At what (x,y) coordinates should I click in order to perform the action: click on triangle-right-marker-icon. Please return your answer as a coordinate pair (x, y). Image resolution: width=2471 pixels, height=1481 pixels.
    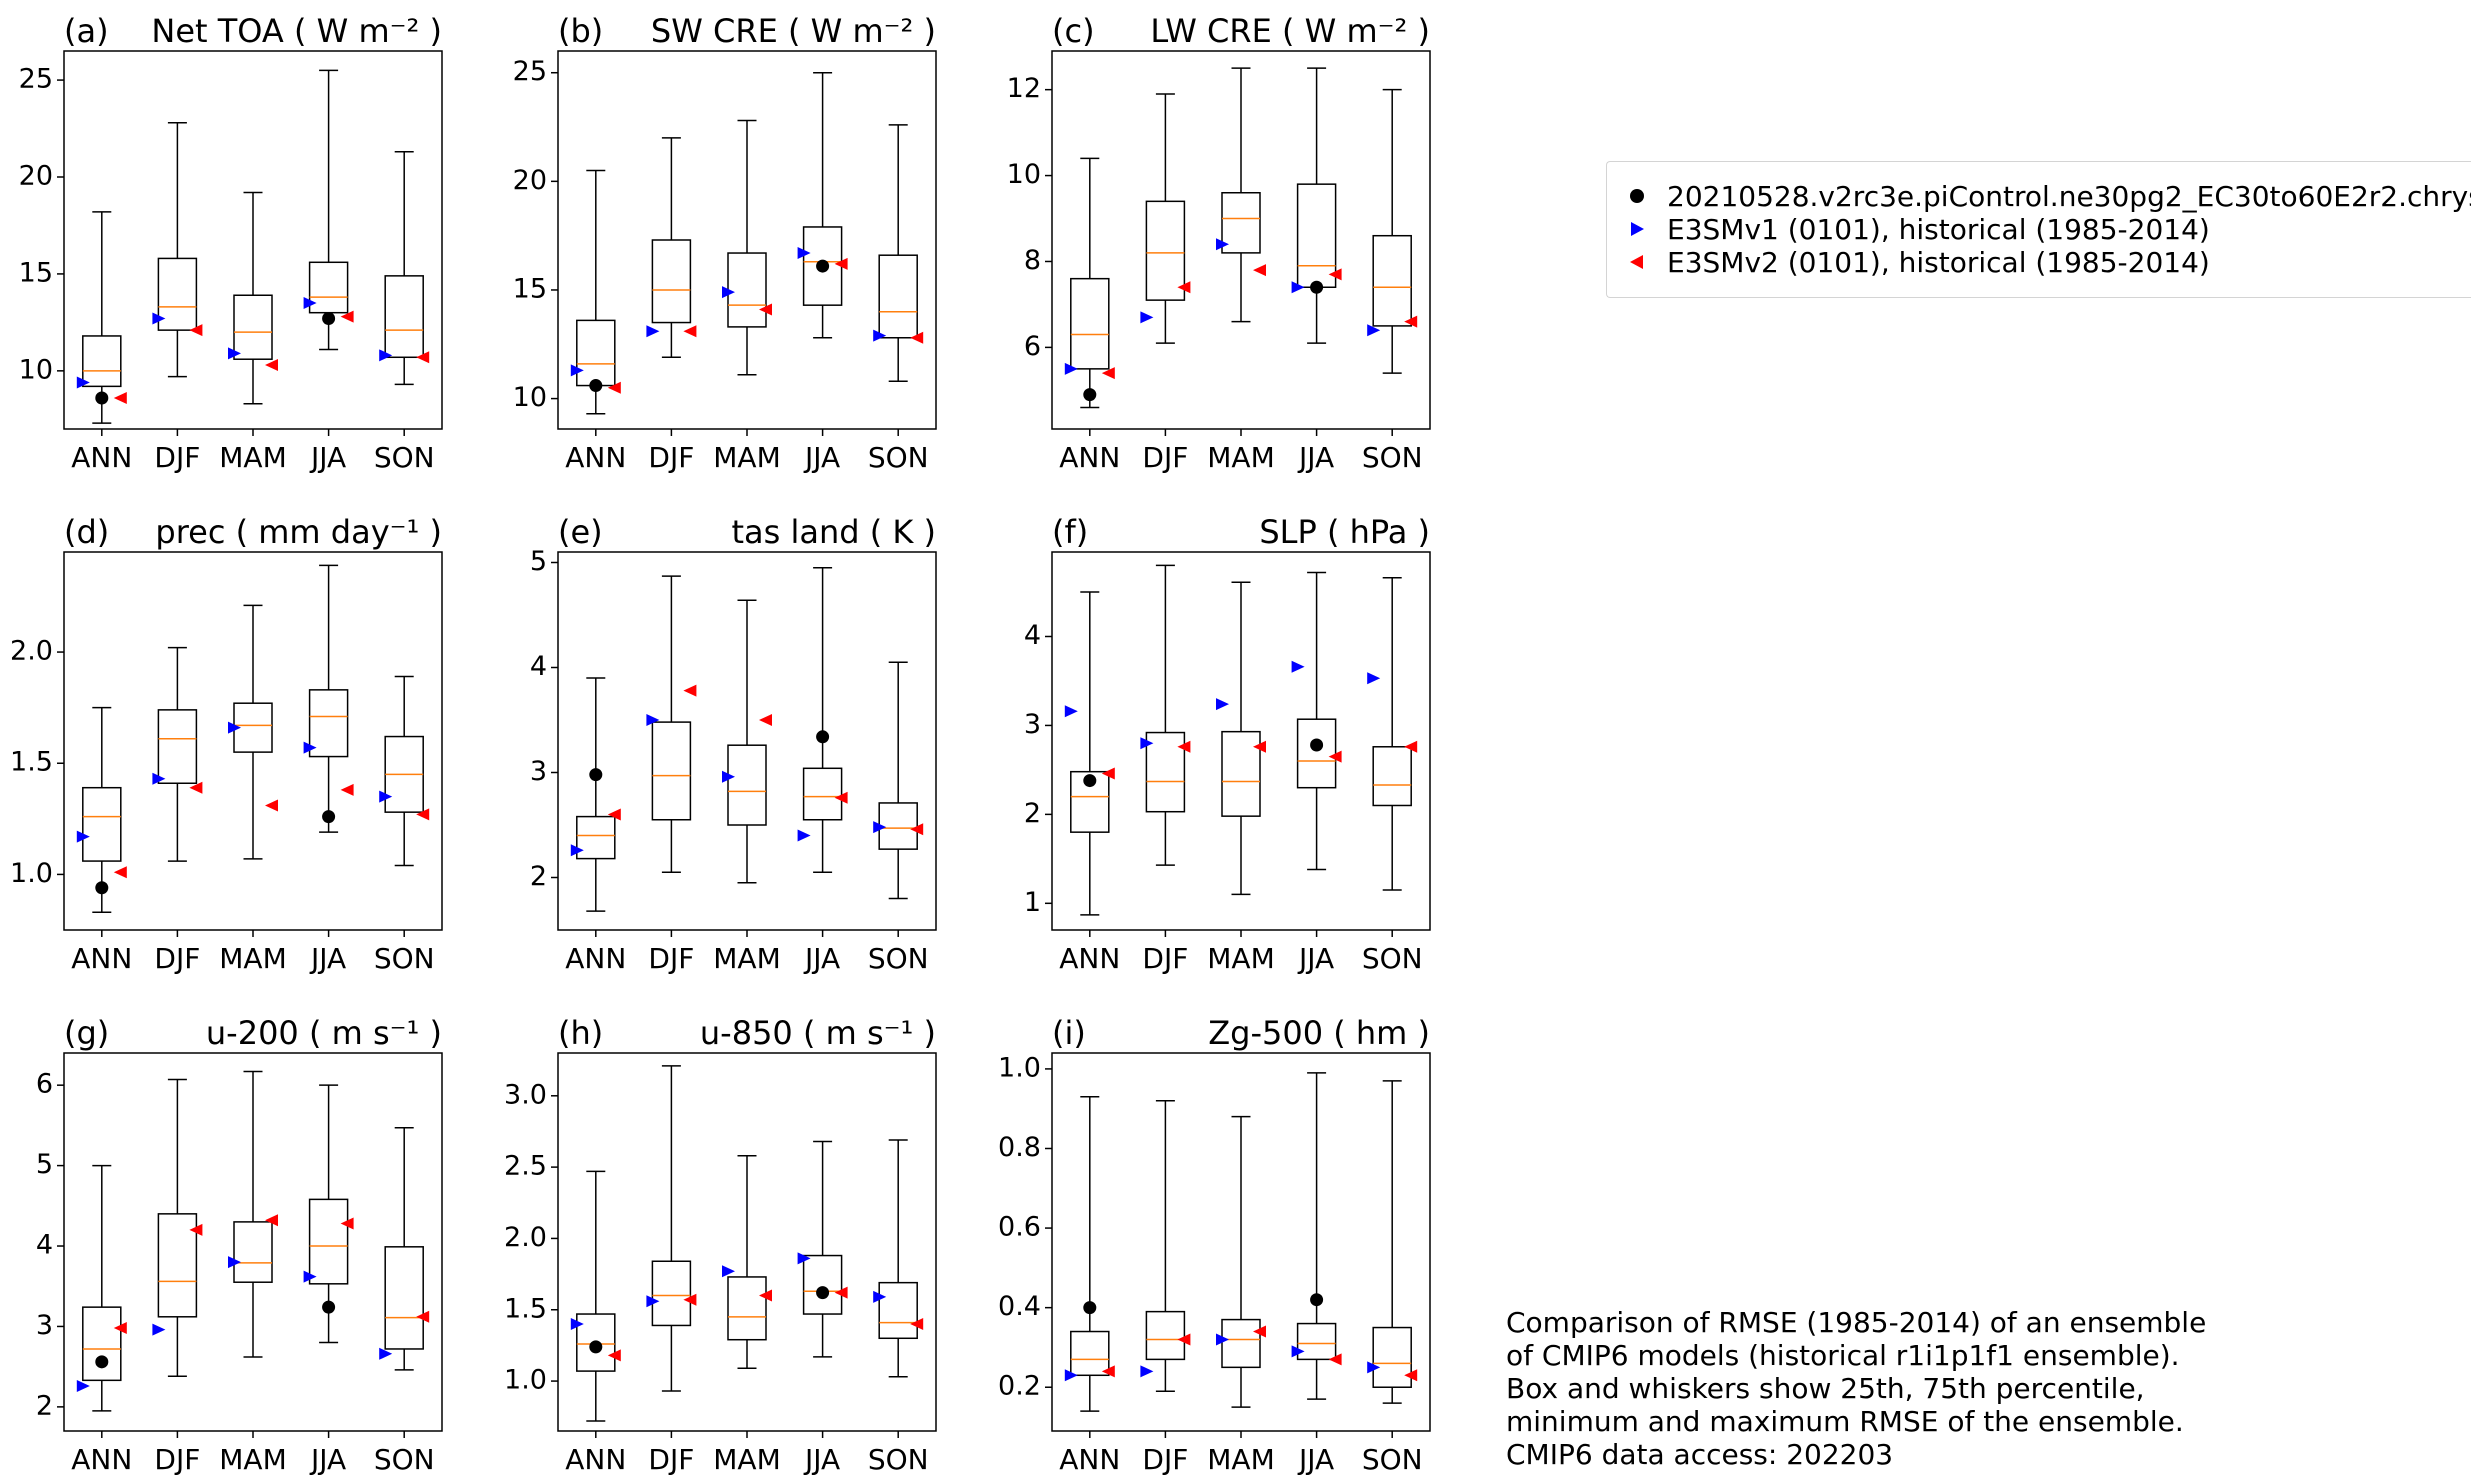
    Looking at the image, I should click on (1637, 229).